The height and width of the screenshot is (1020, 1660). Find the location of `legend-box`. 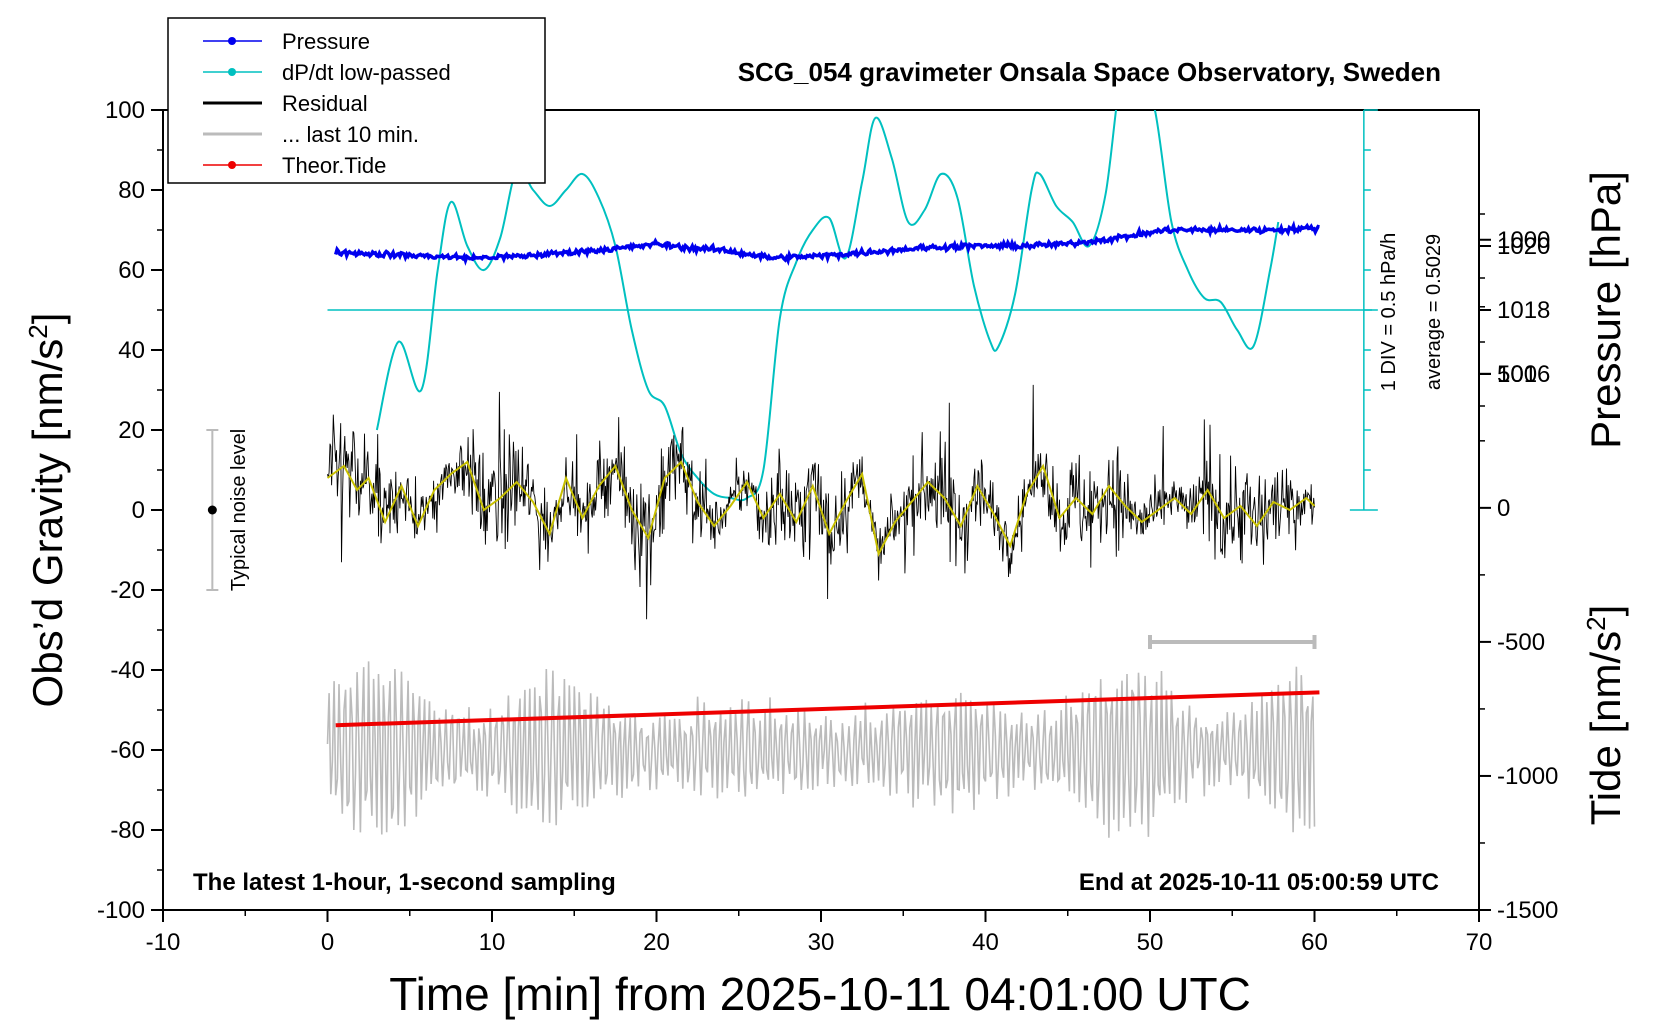

legend-box is located at coordinates (356, 100).